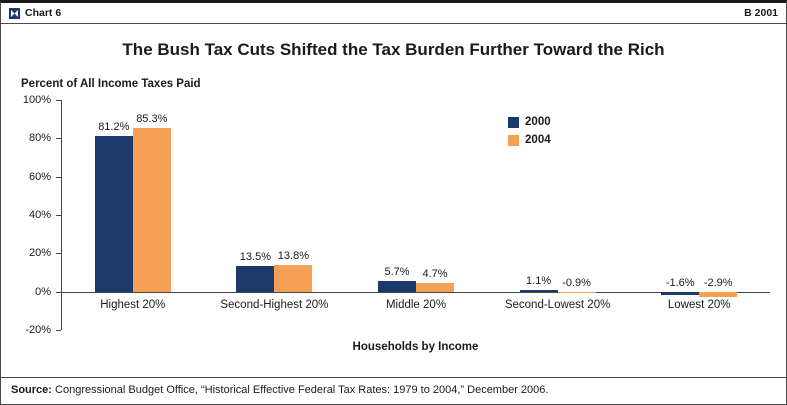 This screenshot has width=787, height=405. I want to click on category-label: Lowest 20%, so click(699, 304).